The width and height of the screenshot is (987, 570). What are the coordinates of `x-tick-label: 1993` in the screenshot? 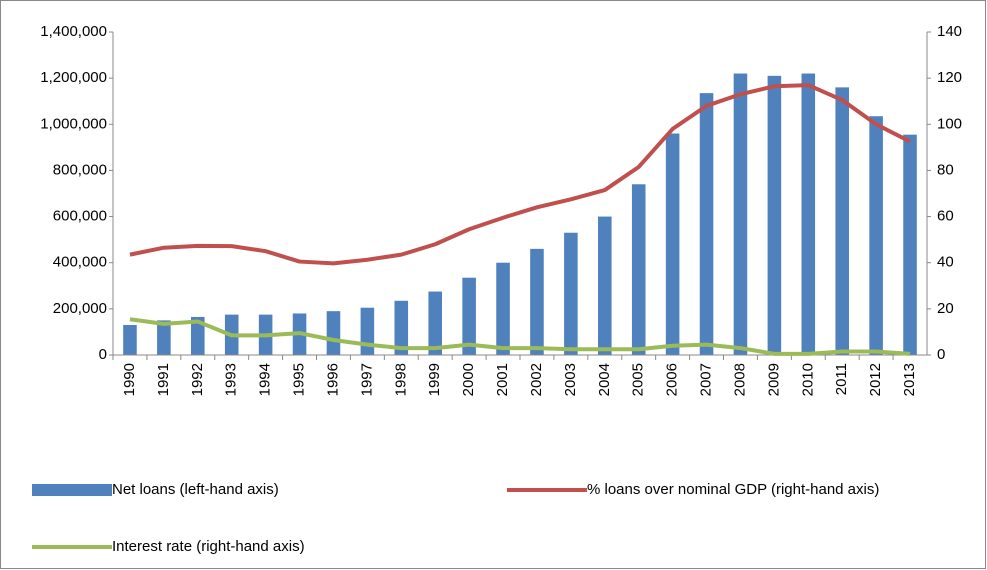 It's located at (231, 379).